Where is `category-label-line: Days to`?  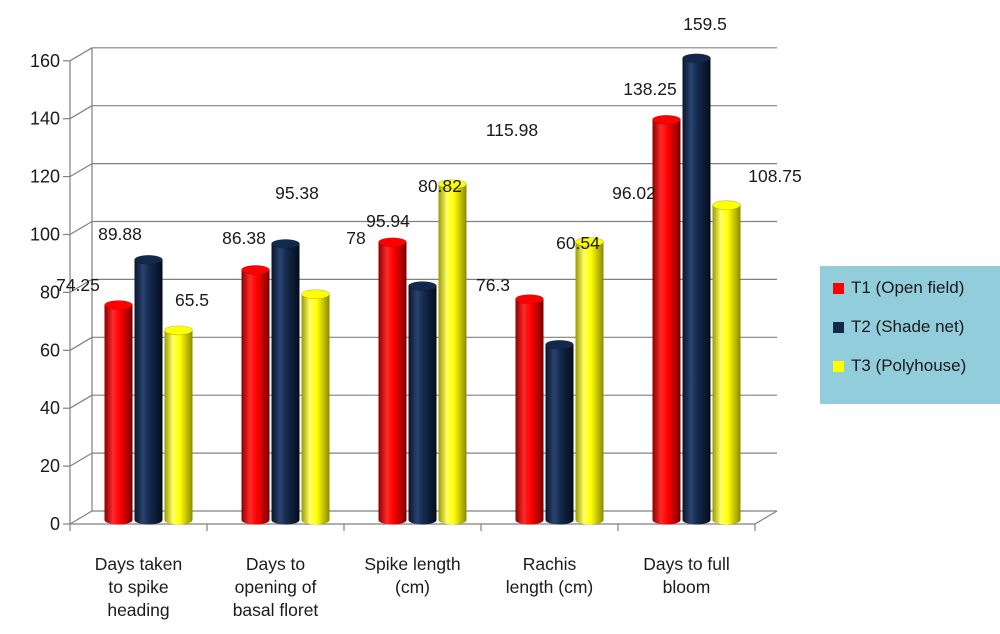
category-label-line: Days to is located at coordinates (275, 564).